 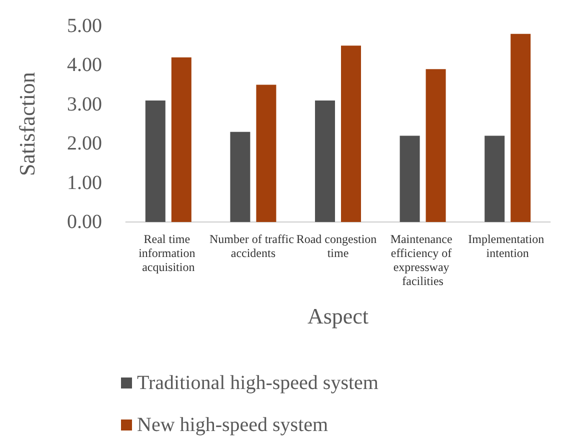 What do you see at coordinates (423, 260) in the screenshot?
I see `x-tick-label: Maintenance efficiency of expressway facilities` at bounding box center [423, 260].